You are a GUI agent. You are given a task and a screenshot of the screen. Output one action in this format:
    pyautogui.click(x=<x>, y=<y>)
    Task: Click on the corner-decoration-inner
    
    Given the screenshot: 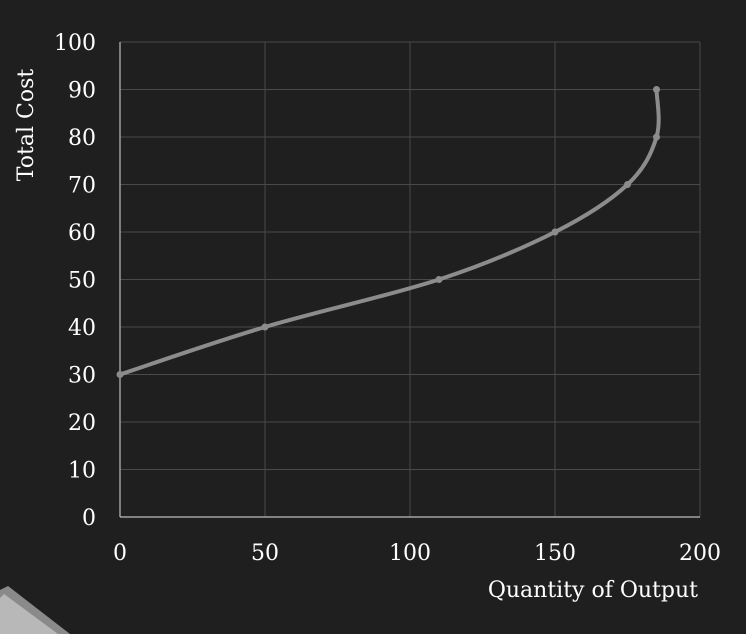 What is the action you would take?
    pyautogui.click(x=29, y=614)
    